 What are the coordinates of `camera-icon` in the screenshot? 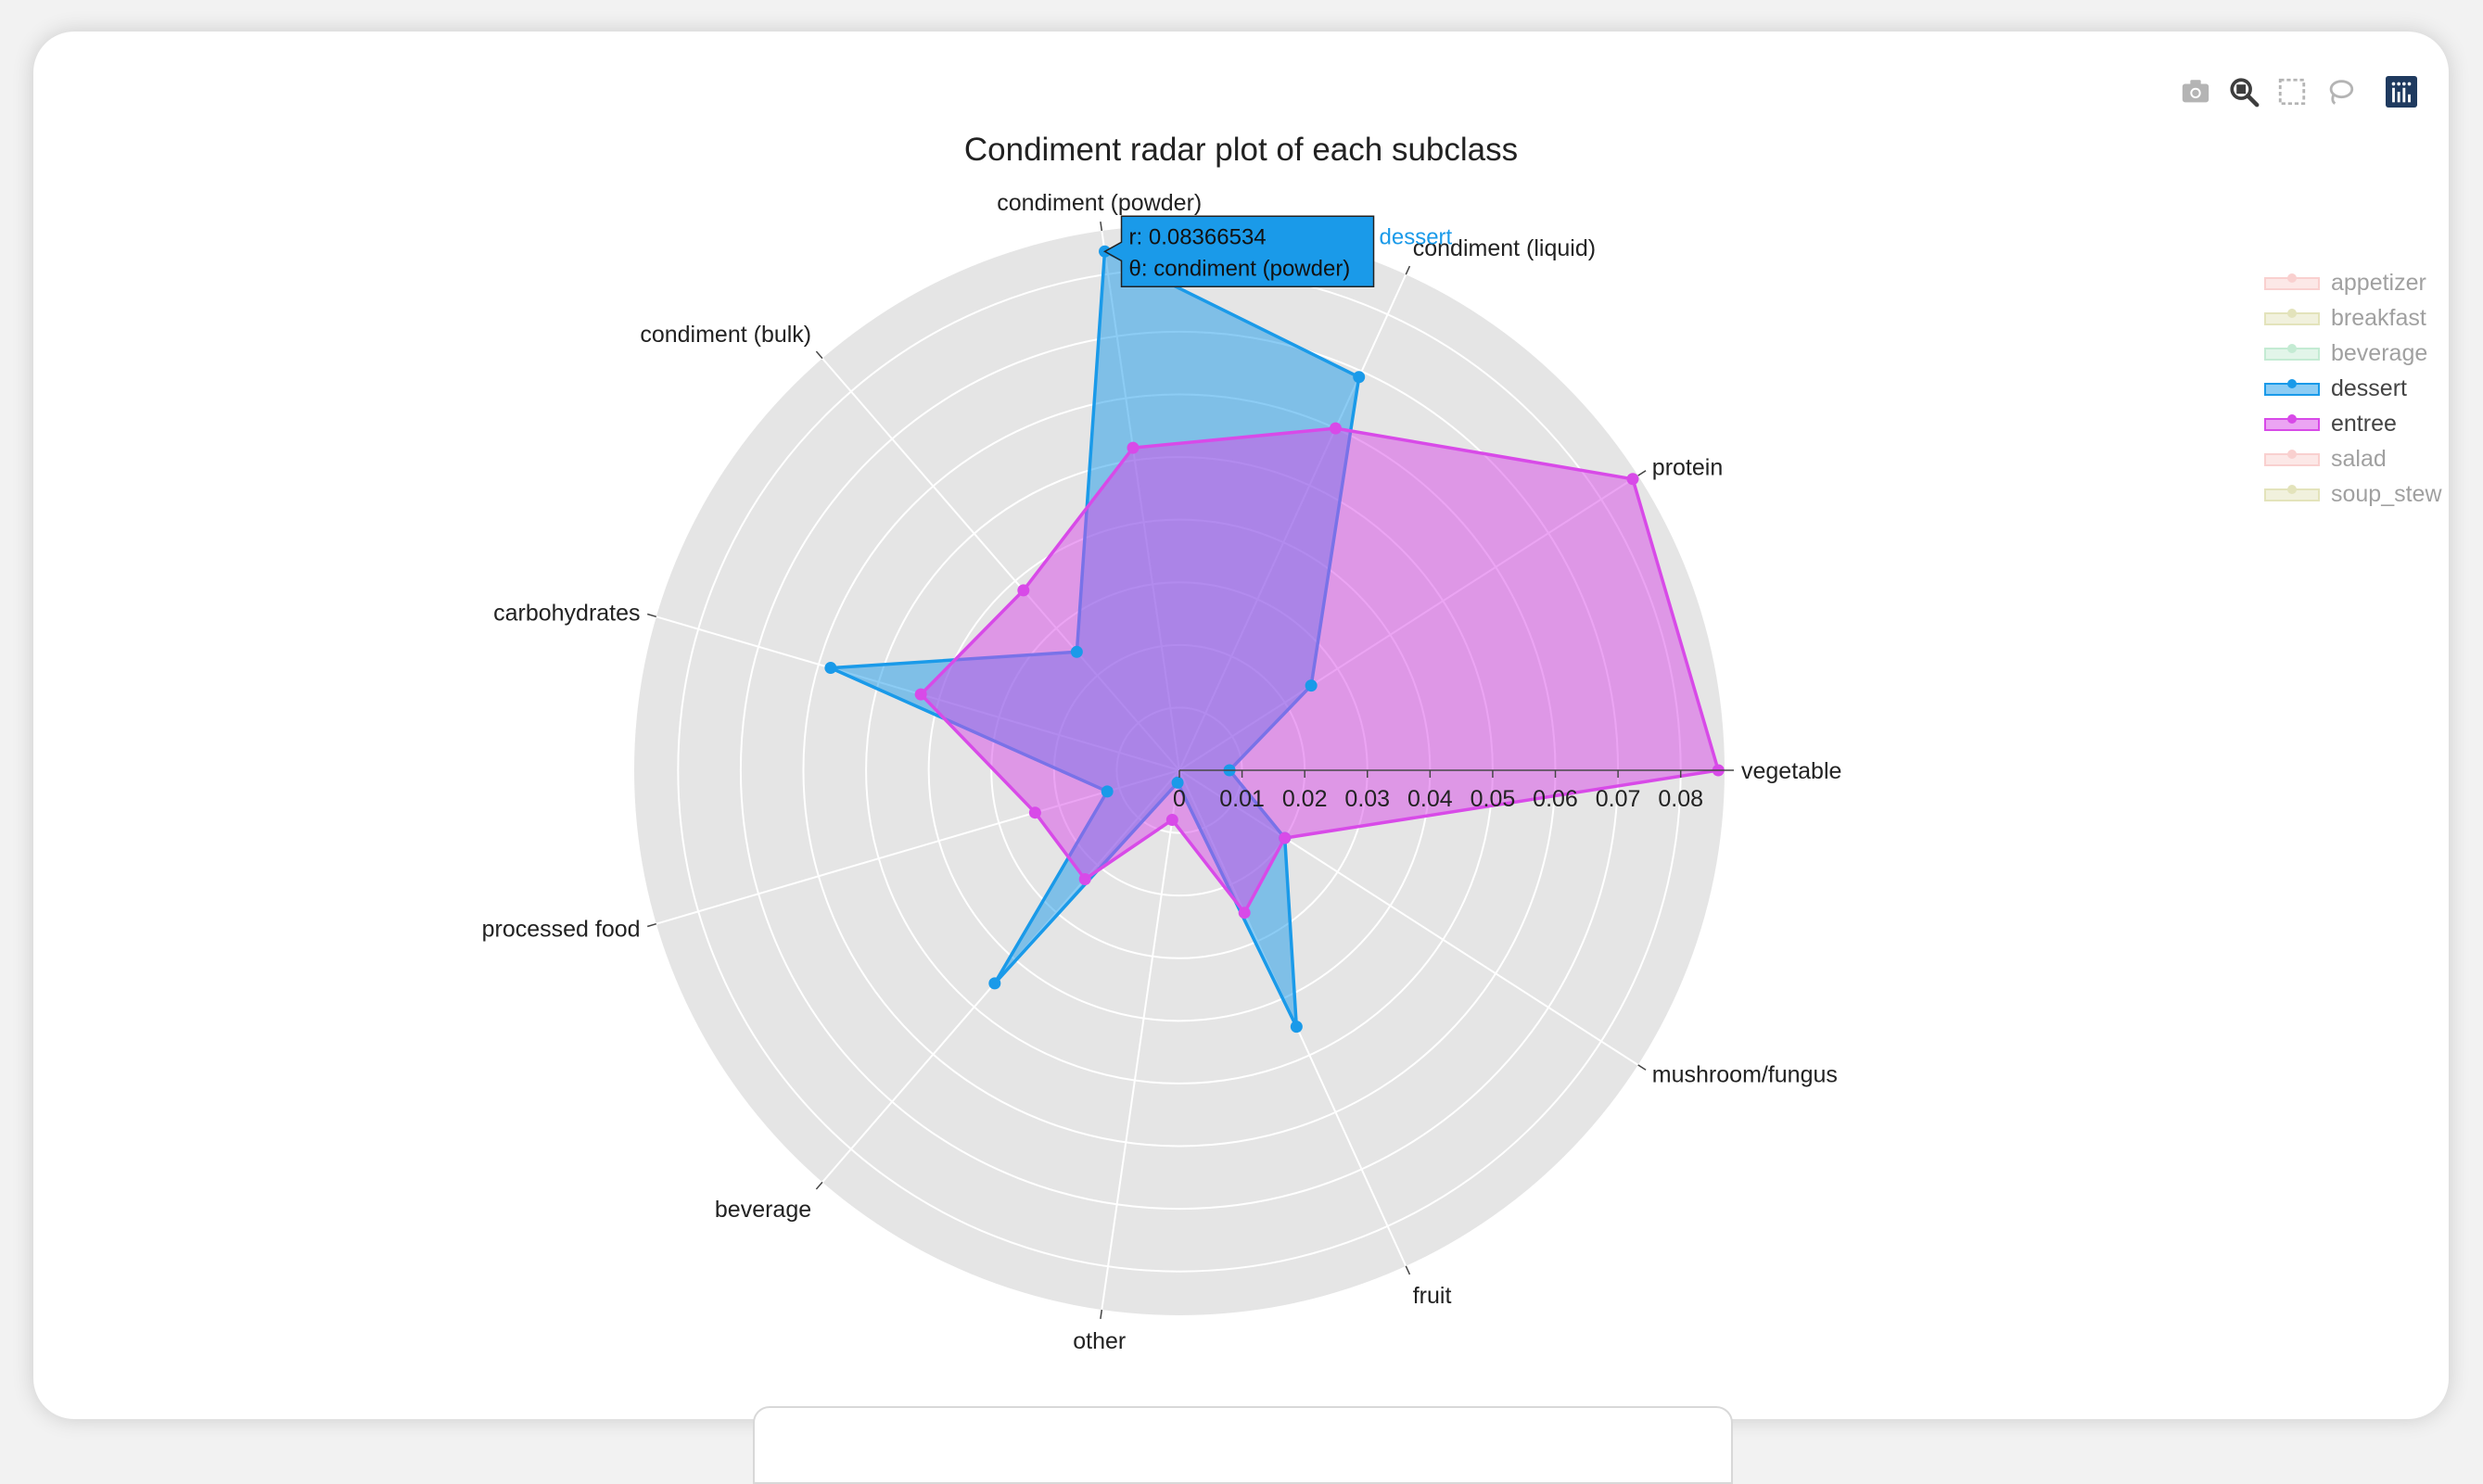 It's located at (2195, 91).